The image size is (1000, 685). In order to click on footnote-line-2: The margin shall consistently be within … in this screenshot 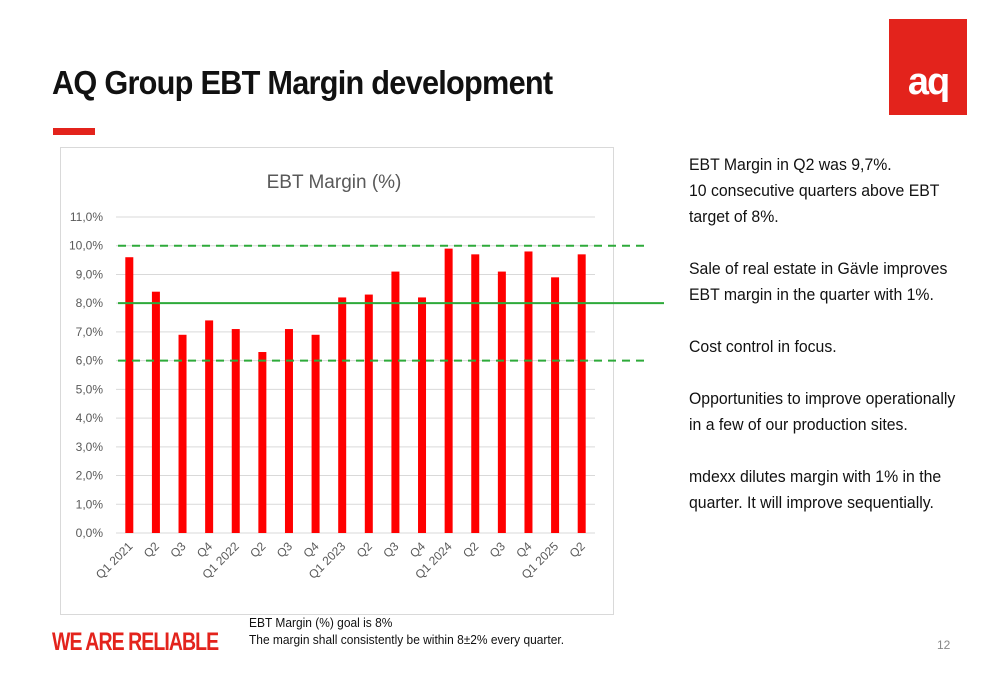, I will do `click(407, 639)`.